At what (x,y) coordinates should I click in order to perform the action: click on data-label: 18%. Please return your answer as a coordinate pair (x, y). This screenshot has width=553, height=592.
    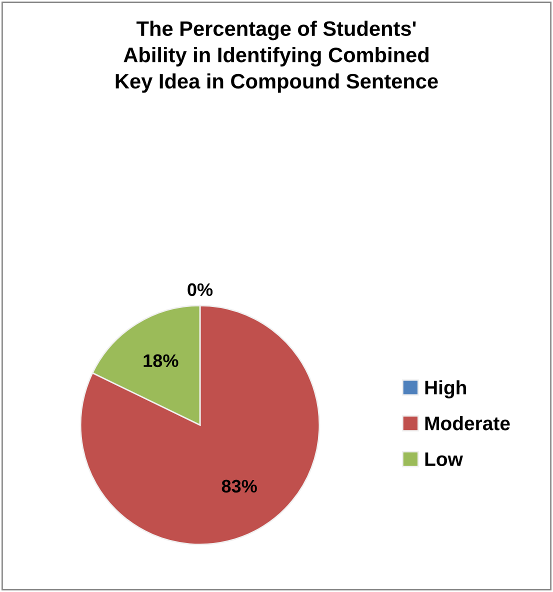
    Looking at the image, I should click on (161, 361).